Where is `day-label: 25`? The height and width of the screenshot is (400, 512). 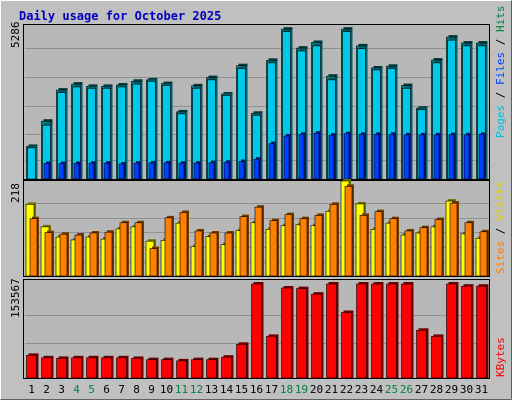 day-label: 25 is located at coordinates (391, 389).